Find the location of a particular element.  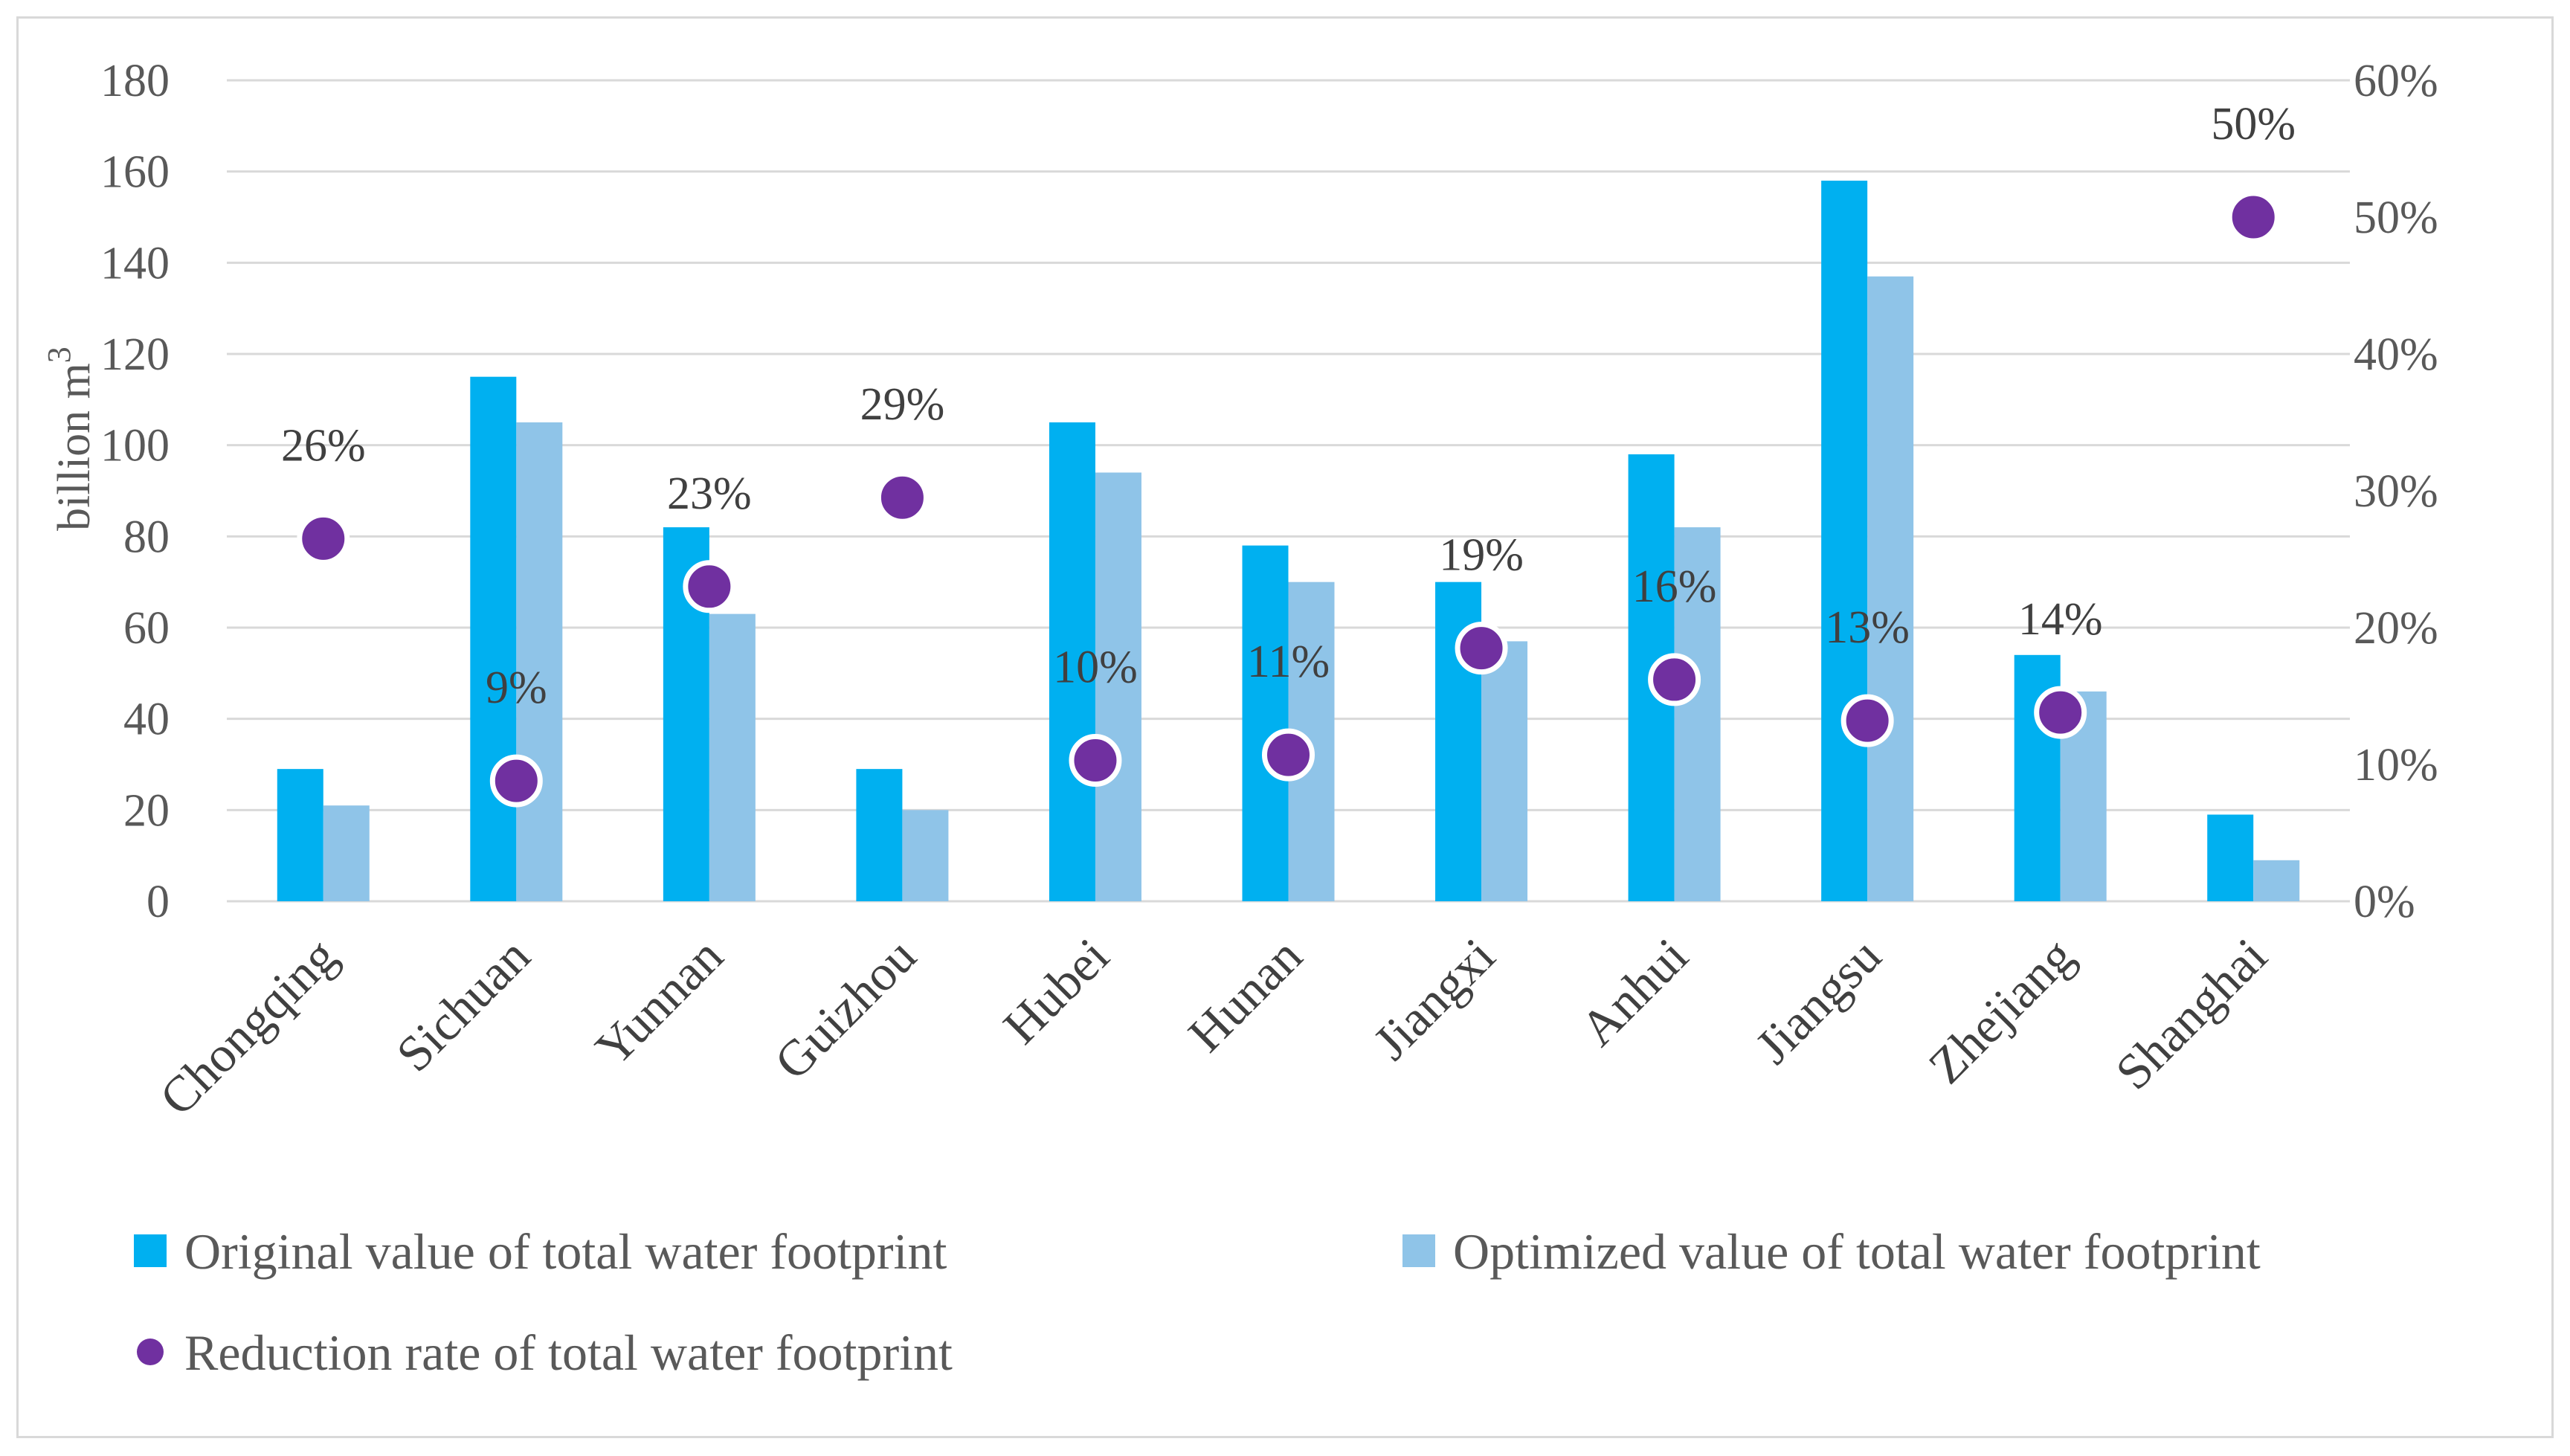

y2-tick-label: 10% is located at coordinates (2396, 765).